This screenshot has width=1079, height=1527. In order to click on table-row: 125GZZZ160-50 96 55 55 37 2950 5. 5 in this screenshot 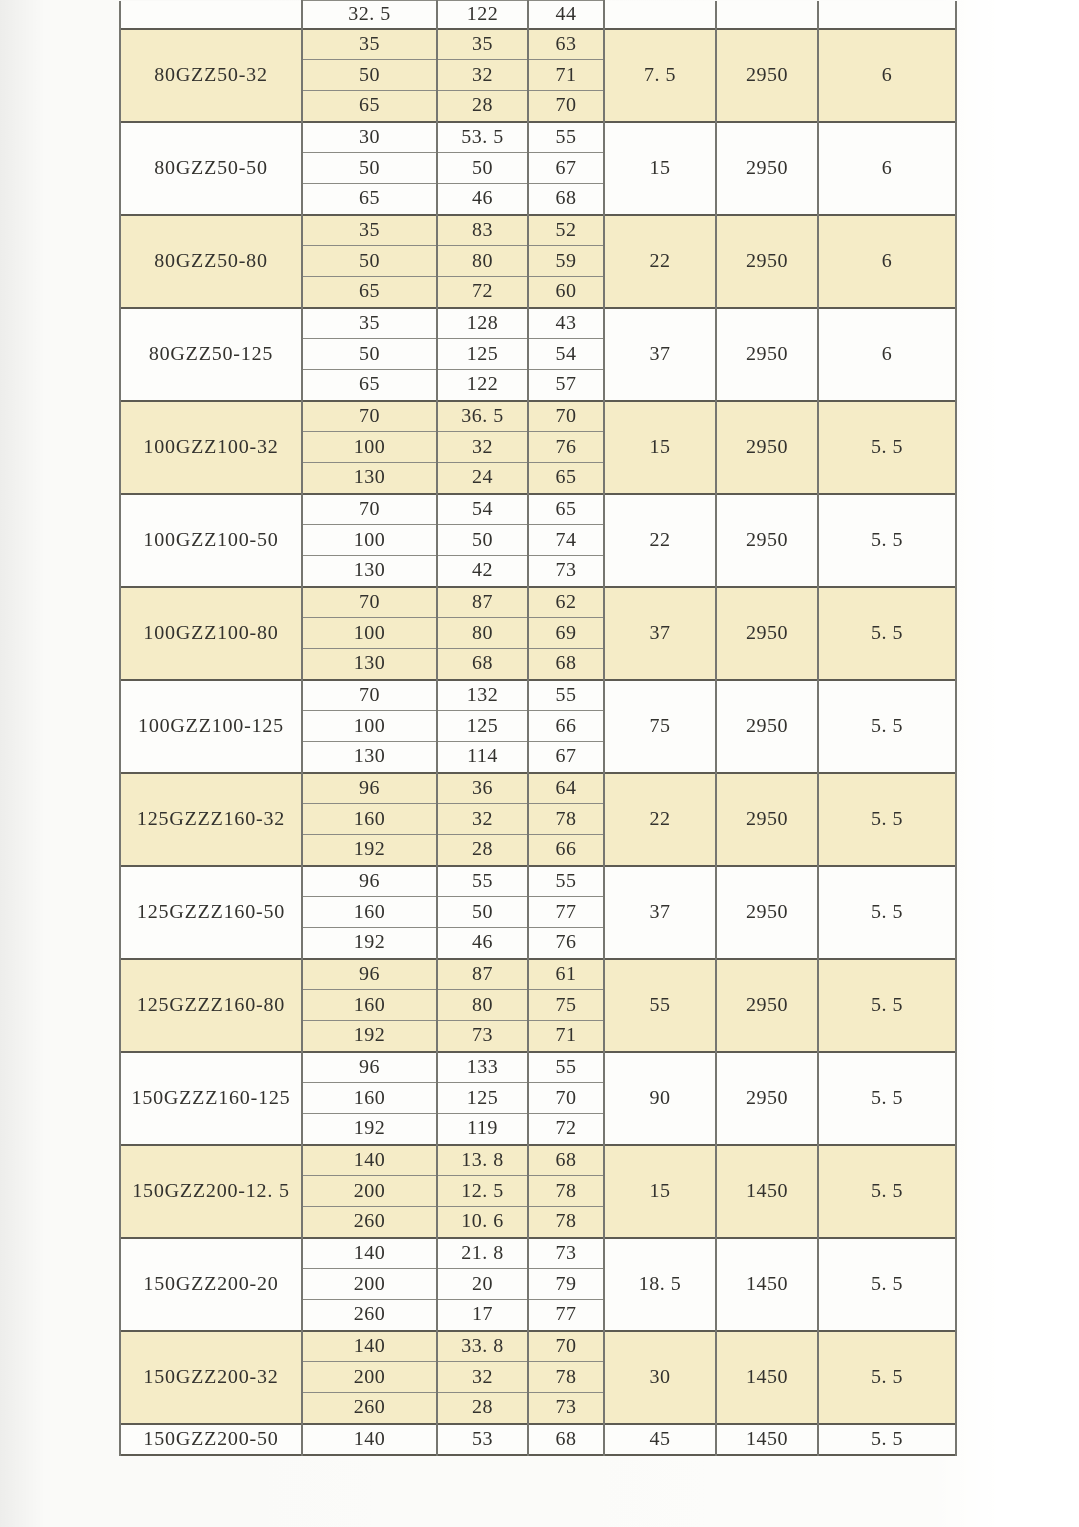, I will do `click(538, 911)`.